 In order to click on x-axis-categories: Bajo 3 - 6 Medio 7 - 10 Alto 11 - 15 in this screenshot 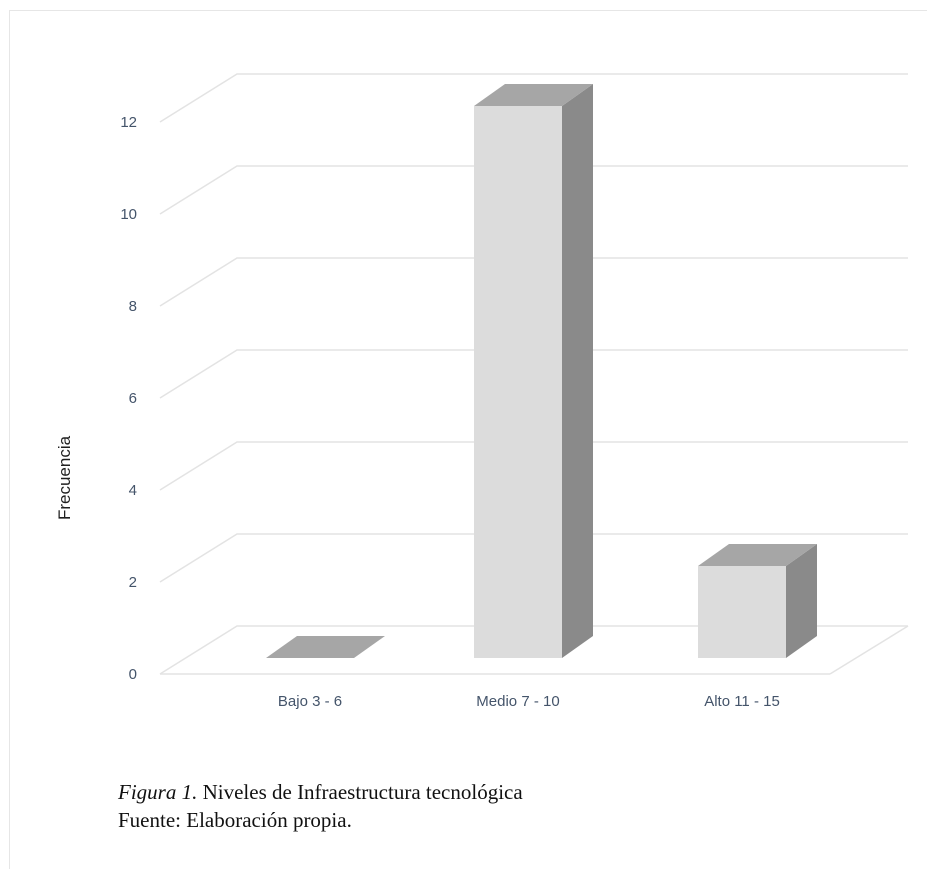, I will do `click(529, 701)`.